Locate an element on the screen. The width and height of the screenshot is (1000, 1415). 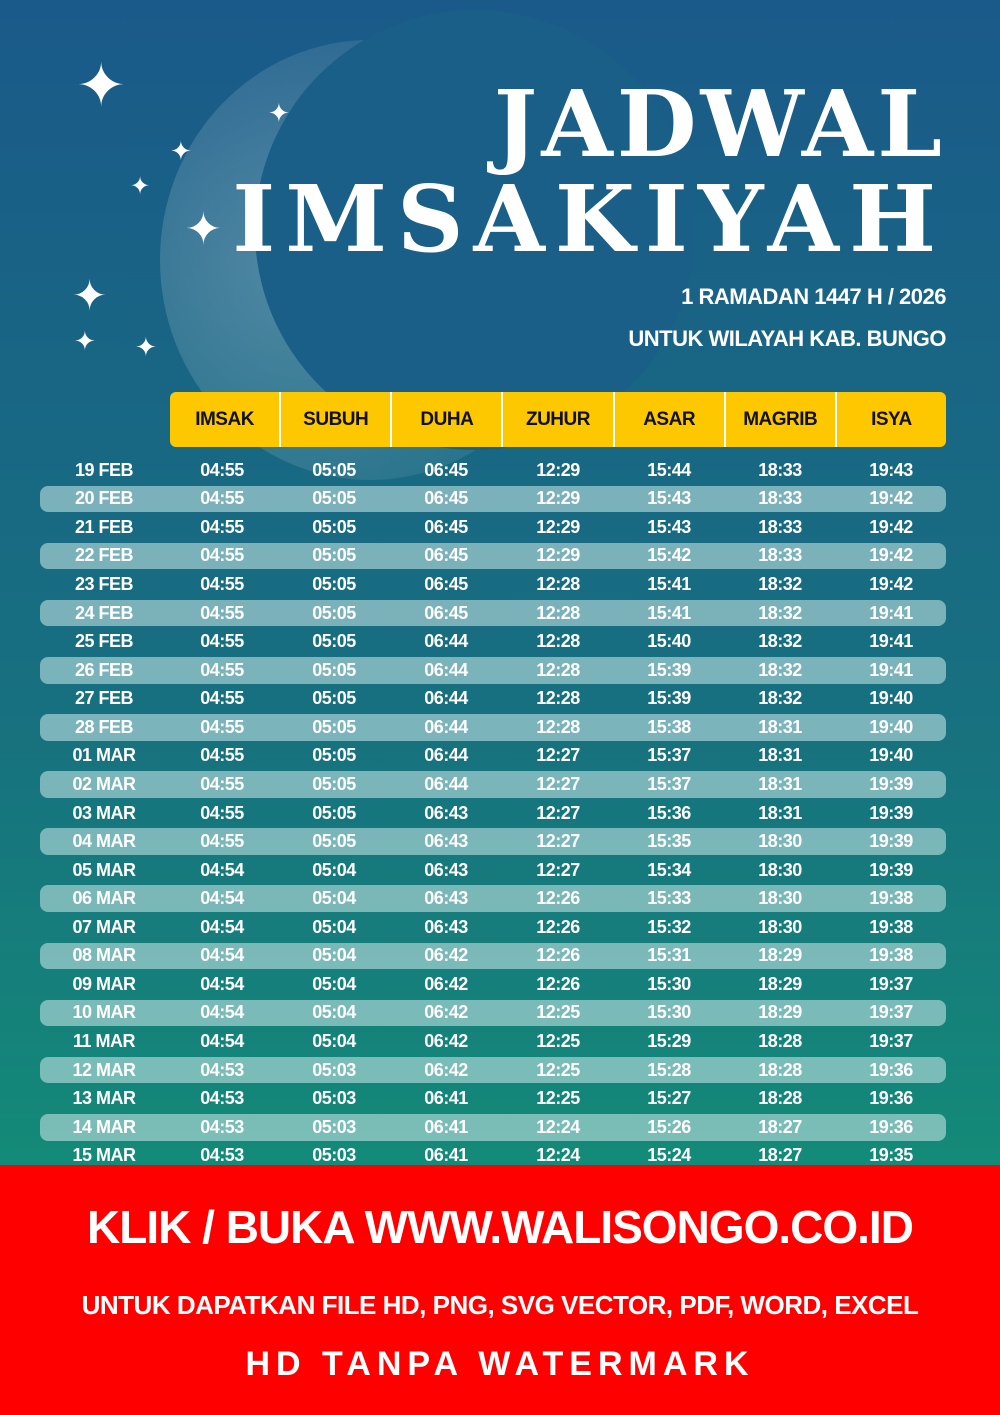
cell-text: 19:42 is located at coordinates (891, 526).